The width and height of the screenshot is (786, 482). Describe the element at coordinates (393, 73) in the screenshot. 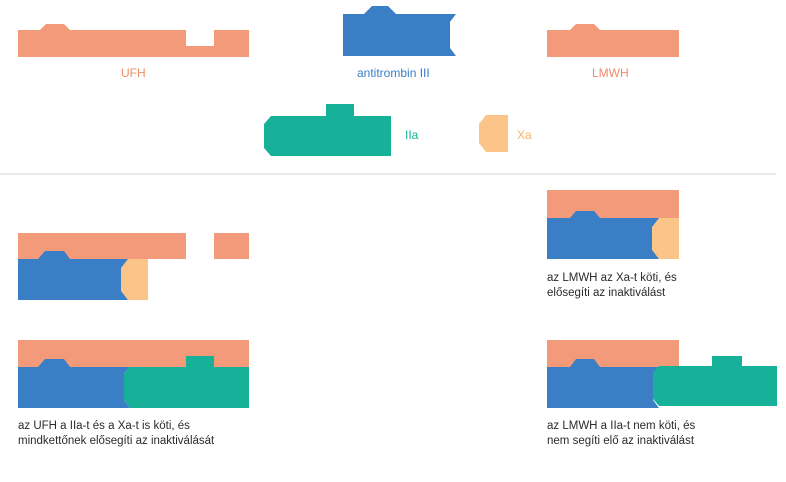

I see `antithrombin-label: antitrombin III` at that location.